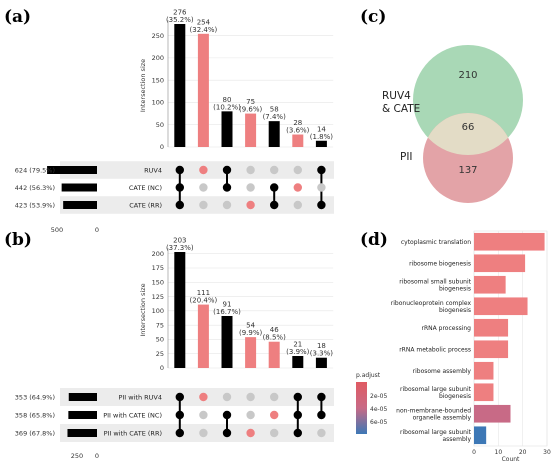  I want to click on bar-percent-label: (37.3%), so click(180, 248).